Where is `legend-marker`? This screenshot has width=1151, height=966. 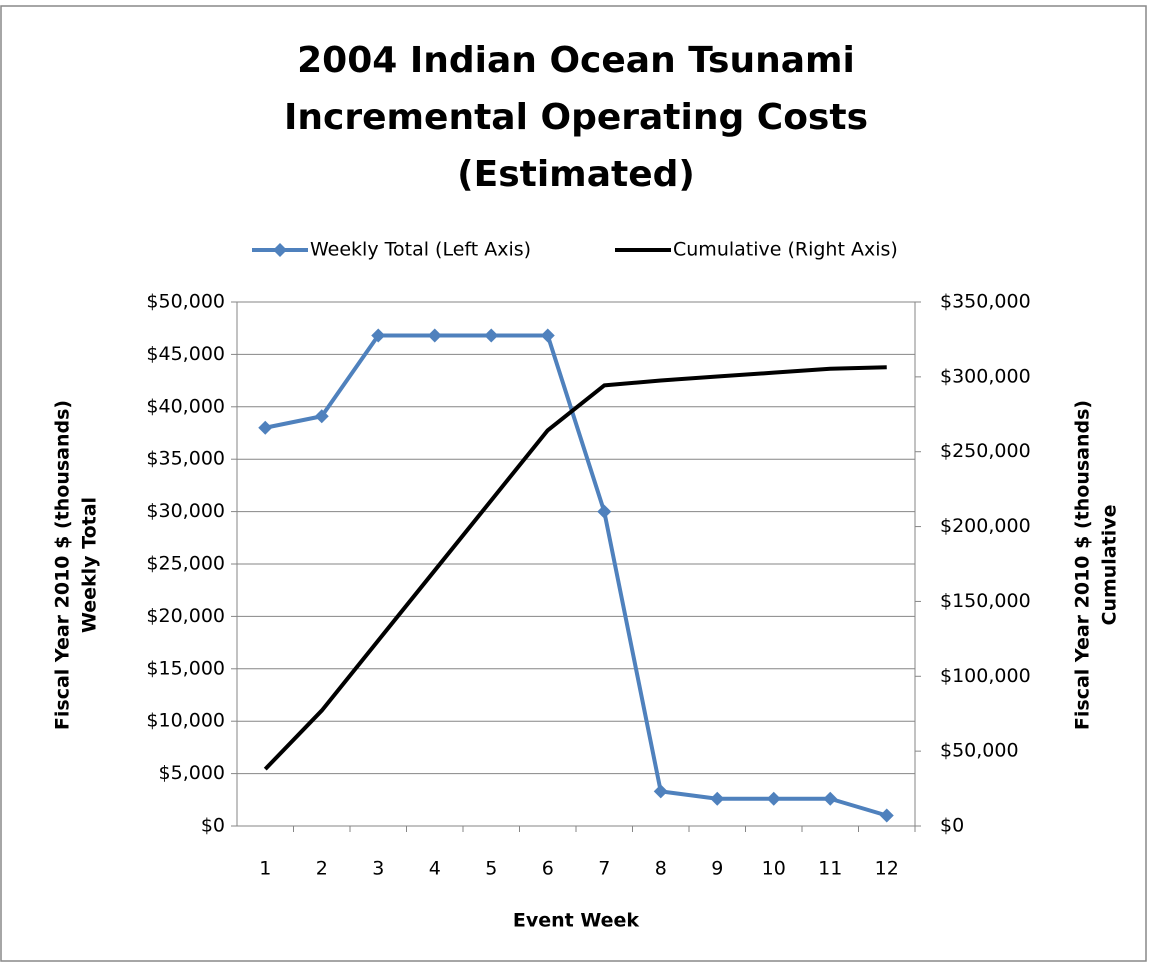 legend-marker is located at coordinates (280, 250).